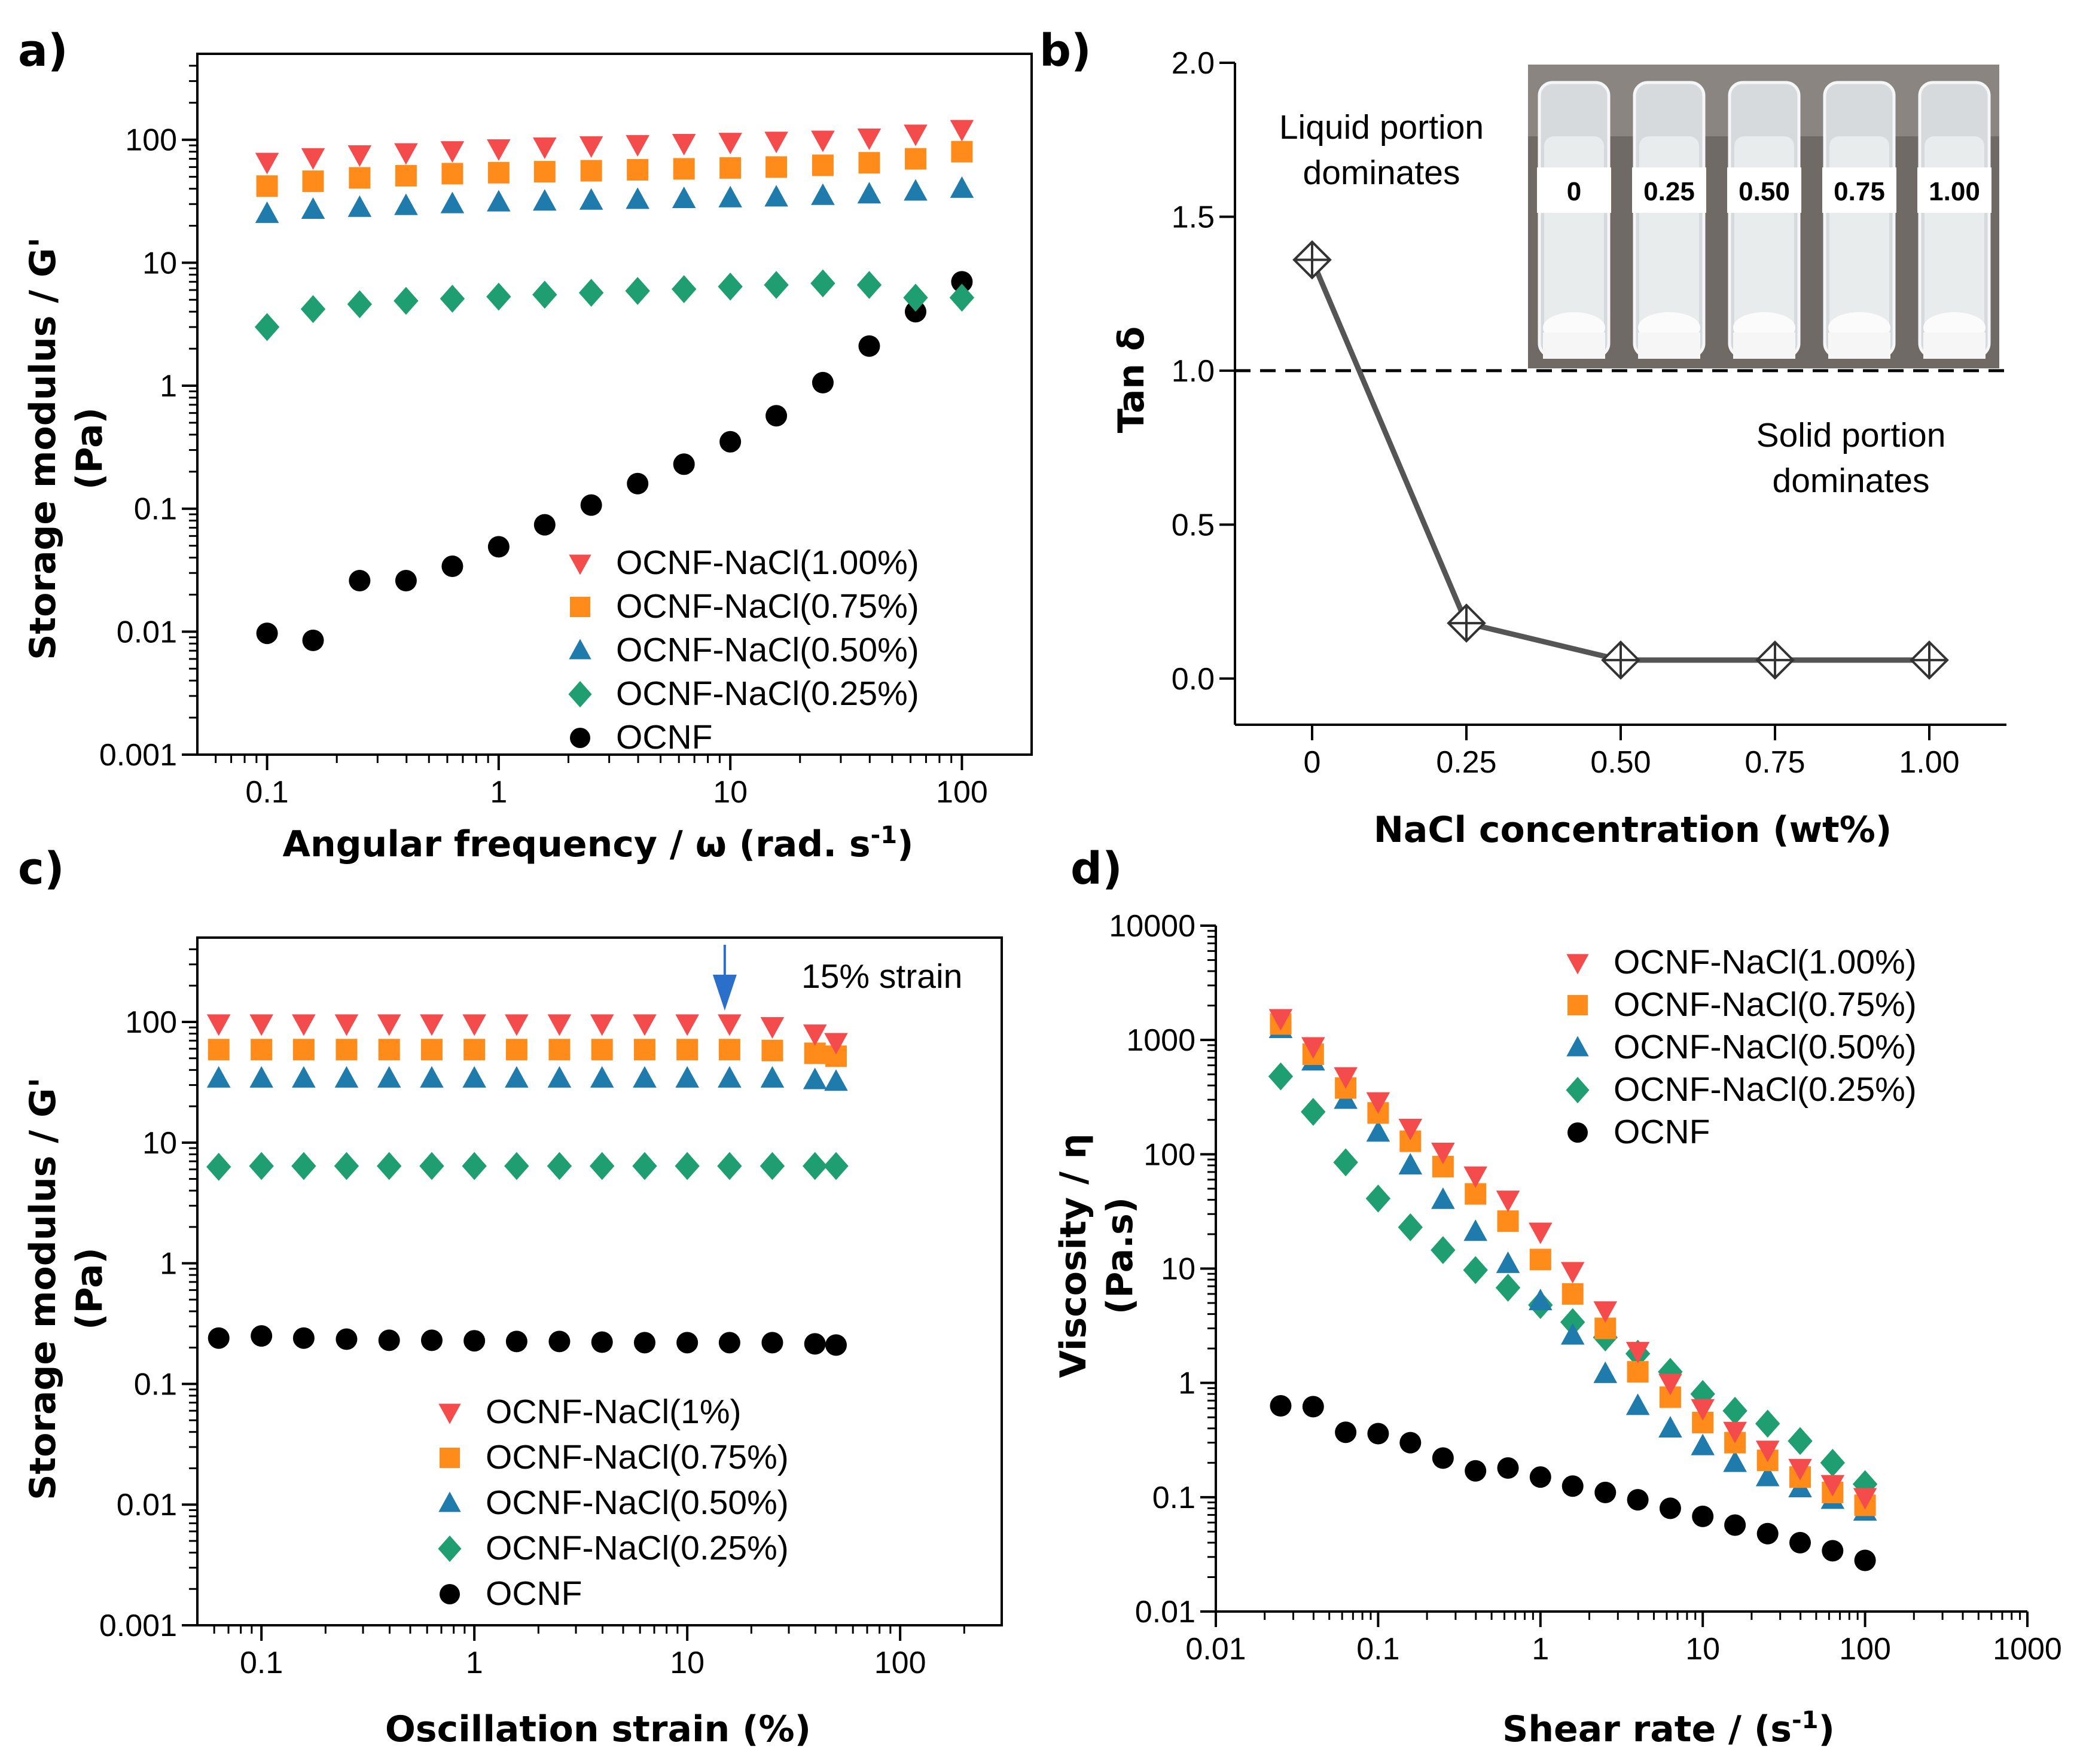 Image resolution: width=2080 pixels, height=1764 pixels. Describe the element at coordinates (1073, 1256) in the screenshot. I see `panel-d-ylabel-line1: Viscosity / η` at that location.